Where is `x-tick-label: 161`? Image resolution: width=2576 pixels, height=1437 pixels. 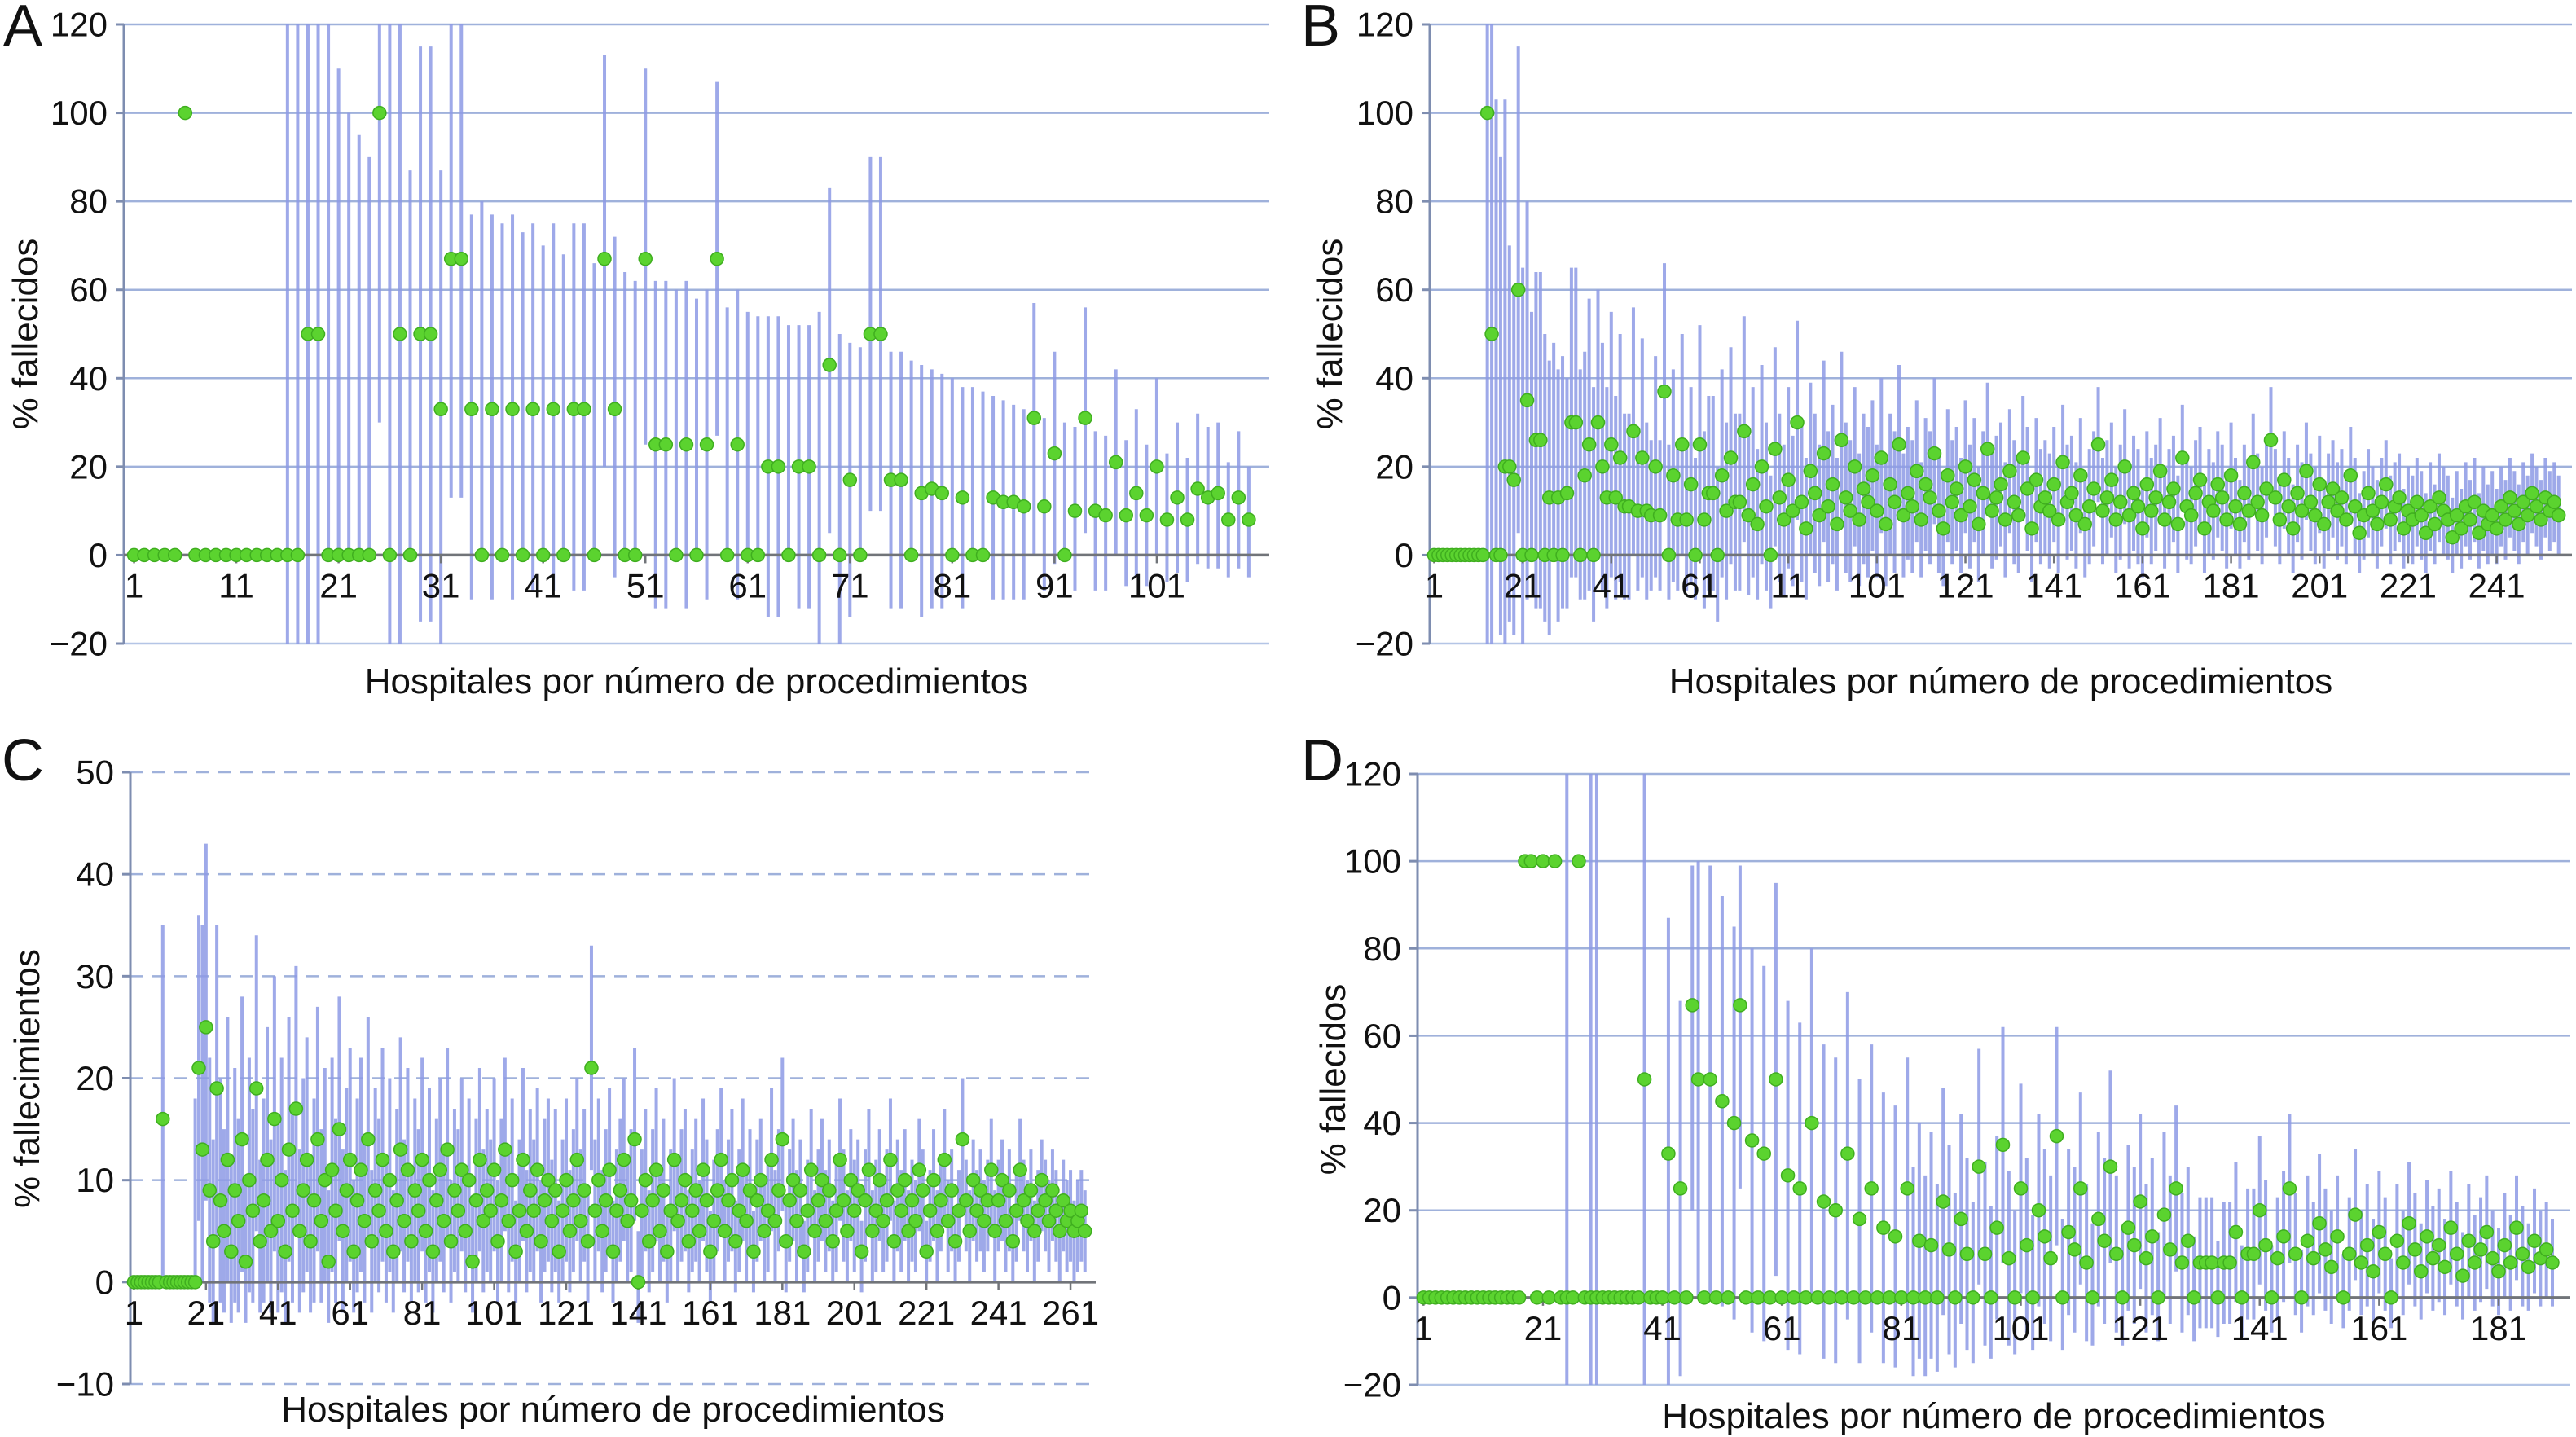 x-tick-label: 161 is located at coordinates (2142, 585).